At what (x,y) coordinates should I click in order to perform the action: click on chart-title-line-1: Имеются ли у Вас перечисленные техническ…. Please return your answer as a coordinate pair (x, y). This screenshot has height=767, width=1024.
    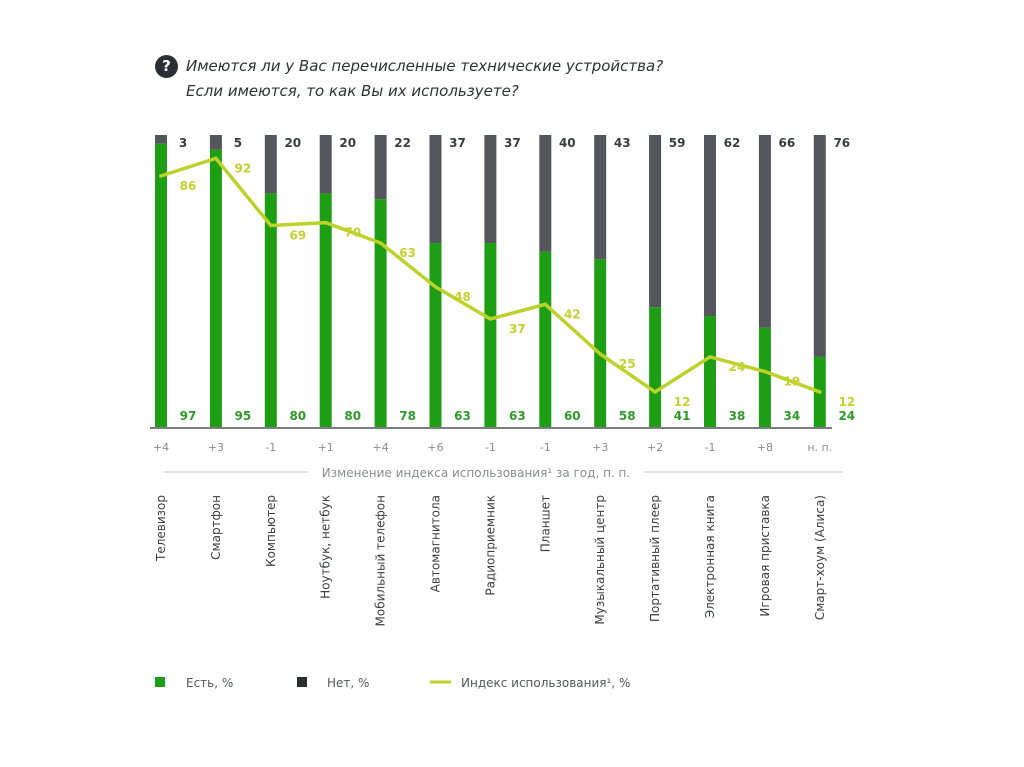
    Looking at the image, I should click on (425, 66).